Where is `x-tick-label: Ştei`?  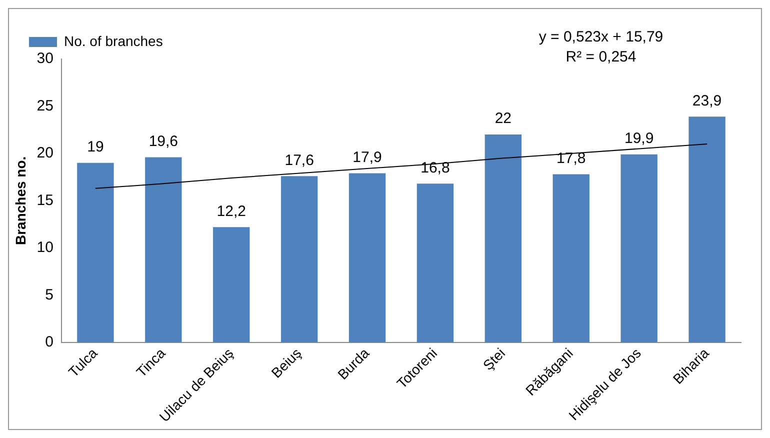
x-tick-label: Ştei is located at coordinates (494, 359).